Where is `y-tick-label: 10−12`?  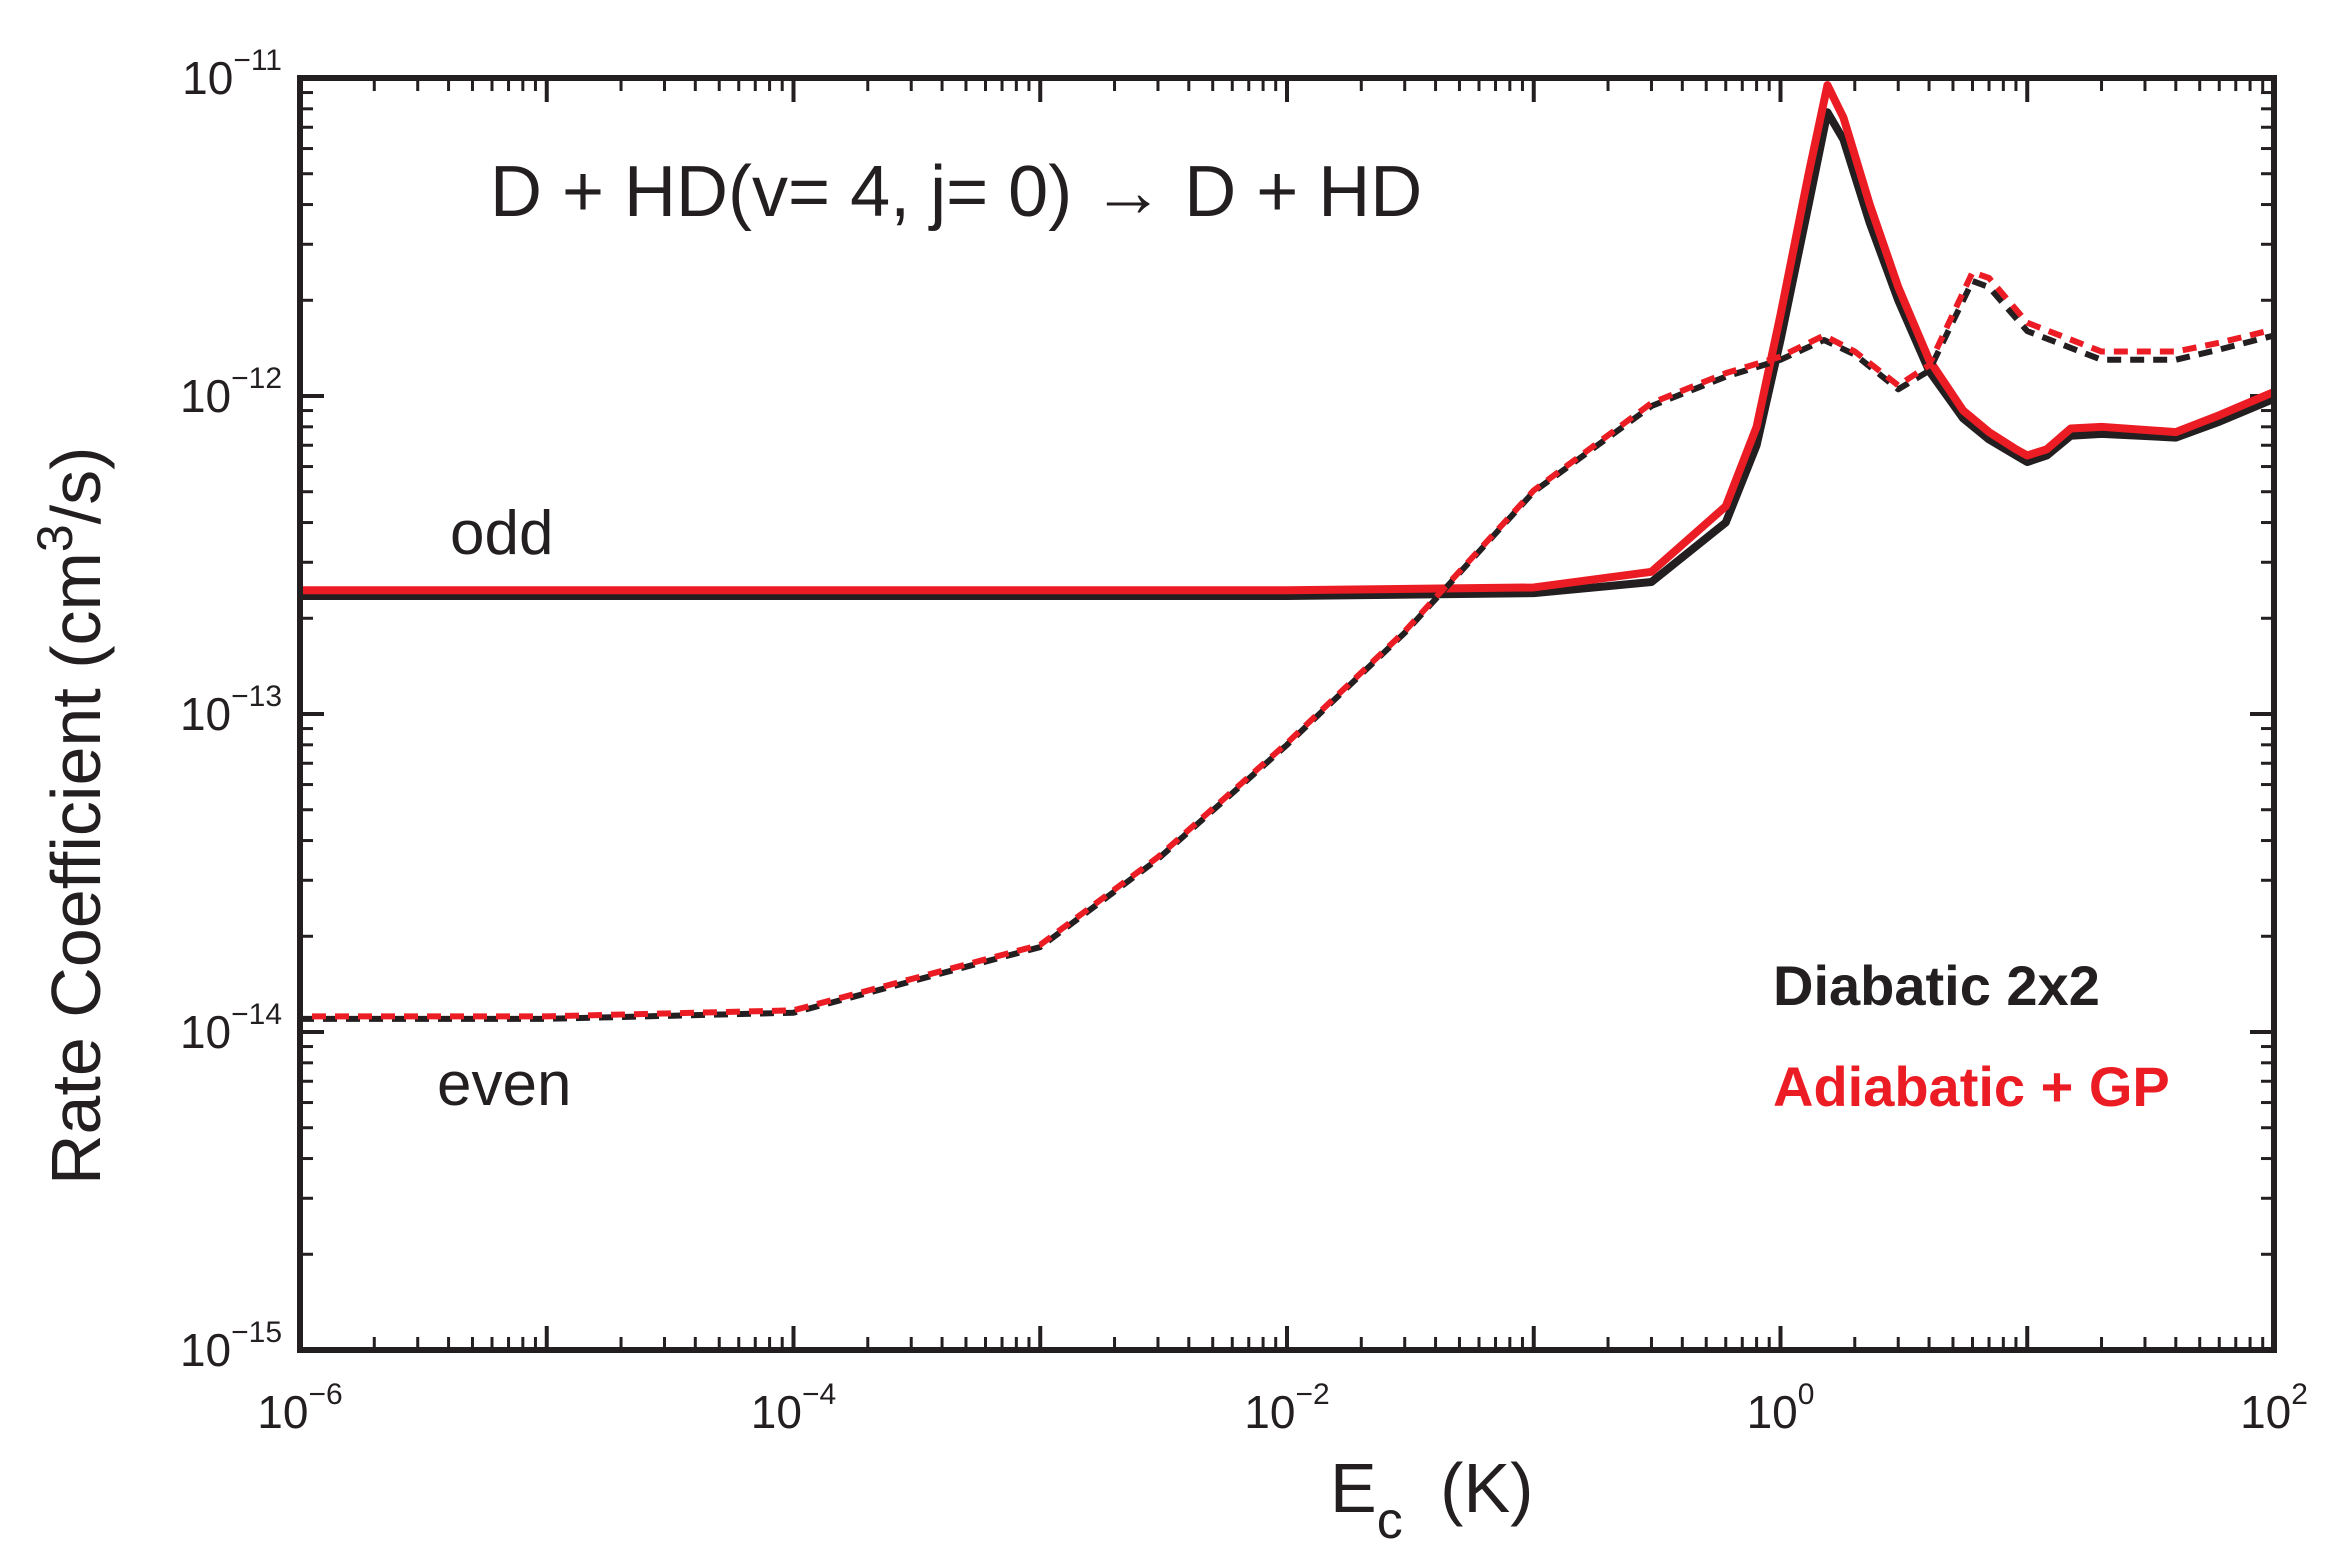
y-tick-label: 10−12 is located at coordinates (231, 392).